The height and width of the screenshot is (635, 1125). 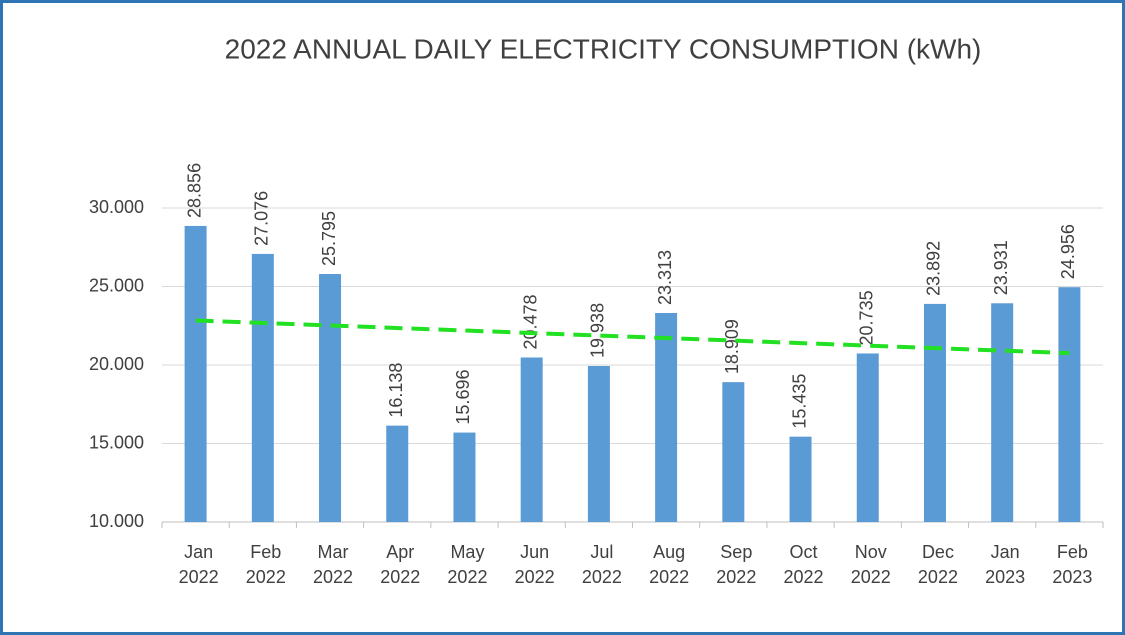 What do you see at coordinates (198, 564) in the screenshot?
I see `x-tick-label: Jan 2022` at bounding box center [198, 564].